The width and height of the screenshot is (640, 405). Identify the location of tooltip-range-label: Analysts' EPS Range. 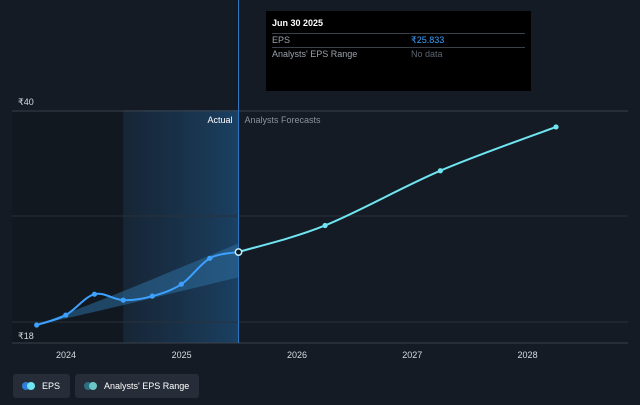
(315, 54).